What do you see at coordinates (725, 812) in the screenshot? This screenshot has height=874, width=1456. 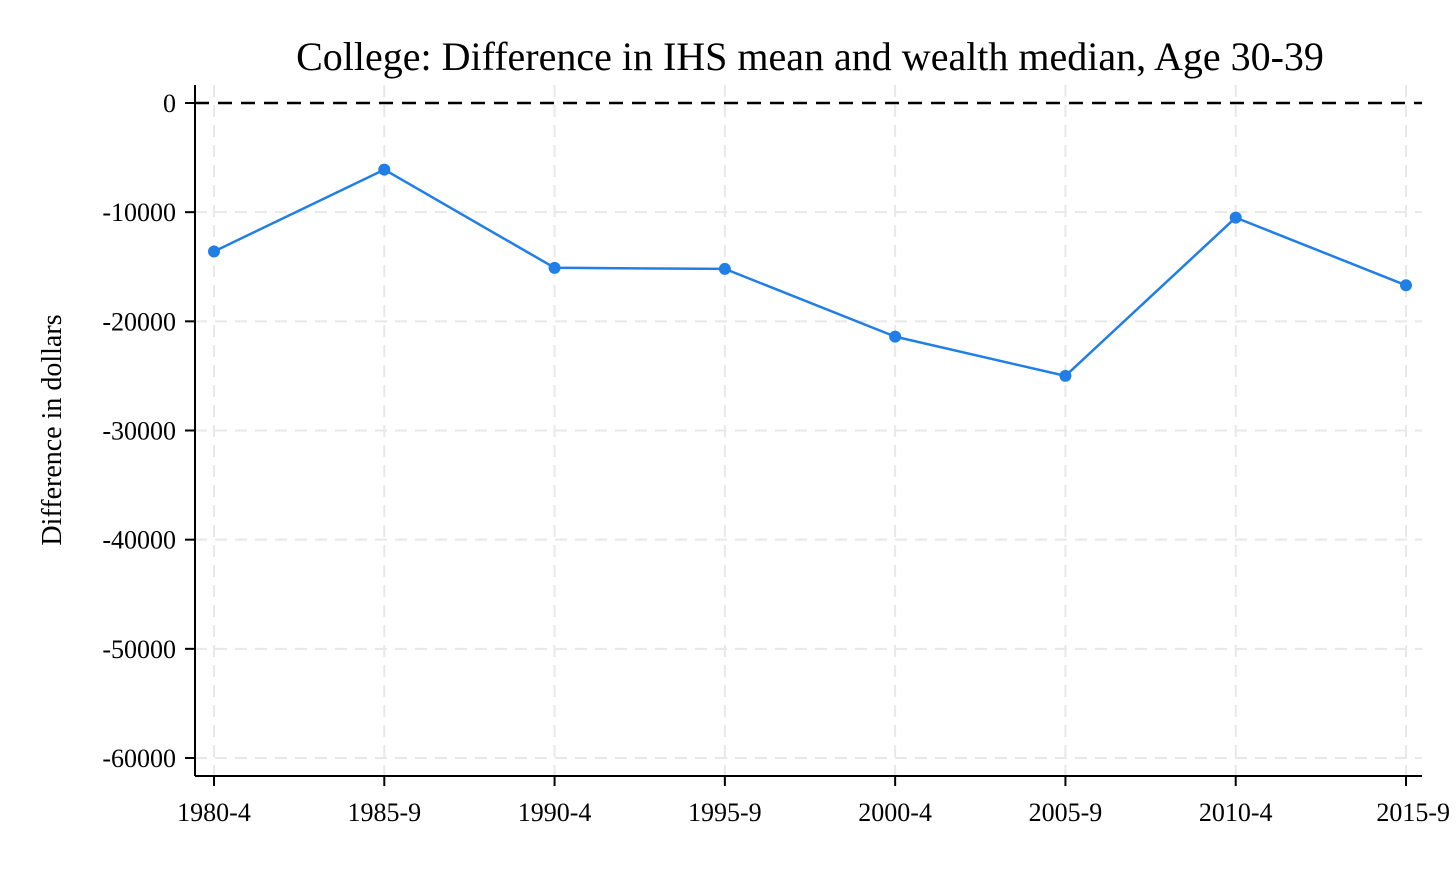 I see `x-tick-label: 1995-9` at bounding box center [725, 812].